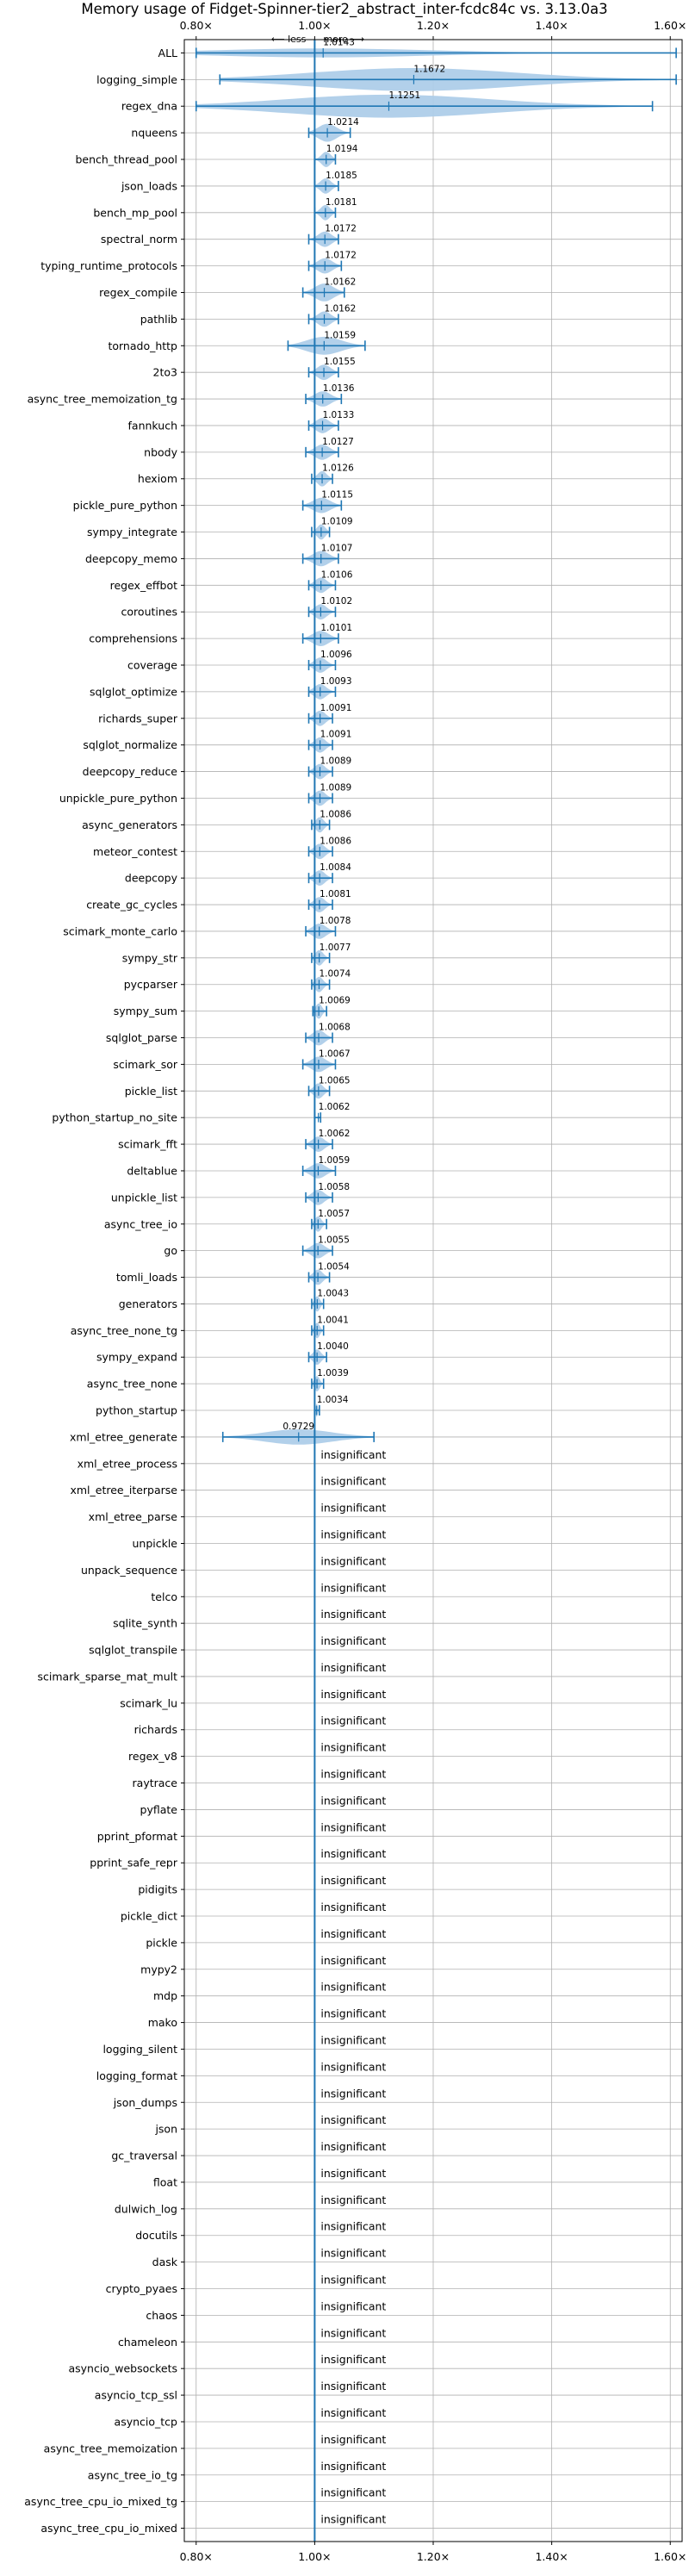  What do you see at coordinates (335, 1028) in the screenshot?
I see `value-label: 1.0068` at bounding box center [335, 1028].